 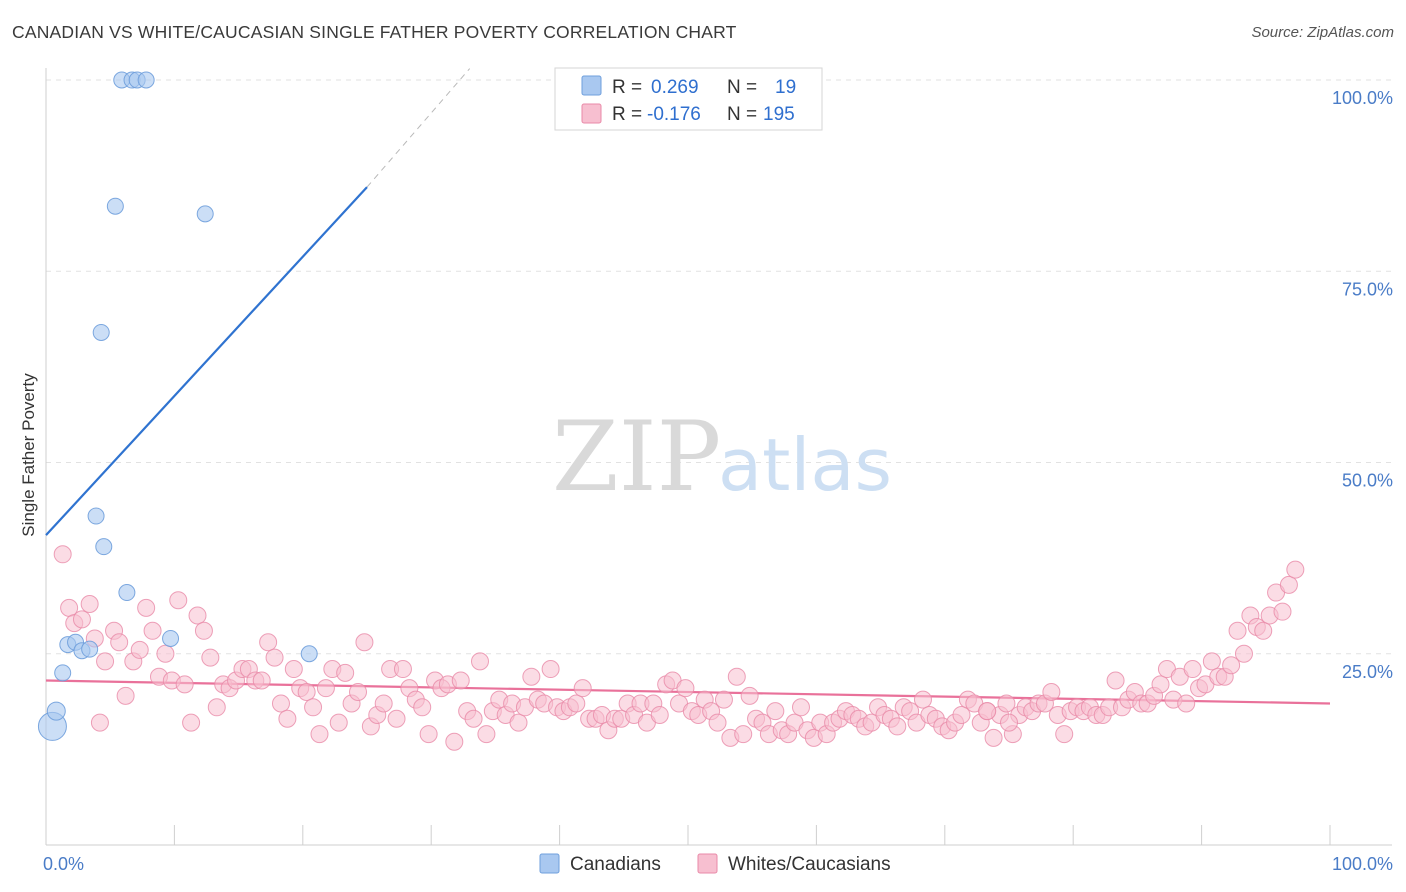 What do you see at coordinates (418, 128) in the screenshot?
I see `trend-line-canadians-extension` at bounding box center [418, 128].